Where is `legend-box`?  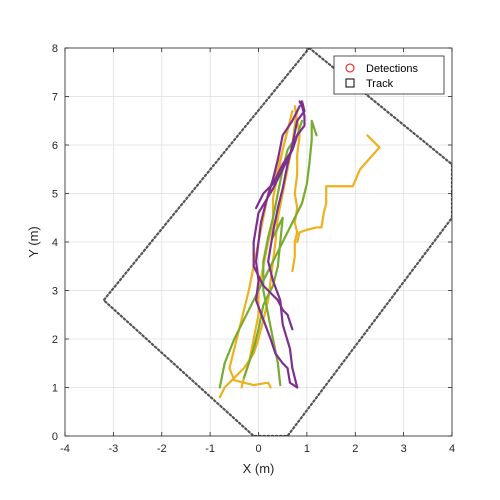
legend-box is located at coordinates (389, 75).